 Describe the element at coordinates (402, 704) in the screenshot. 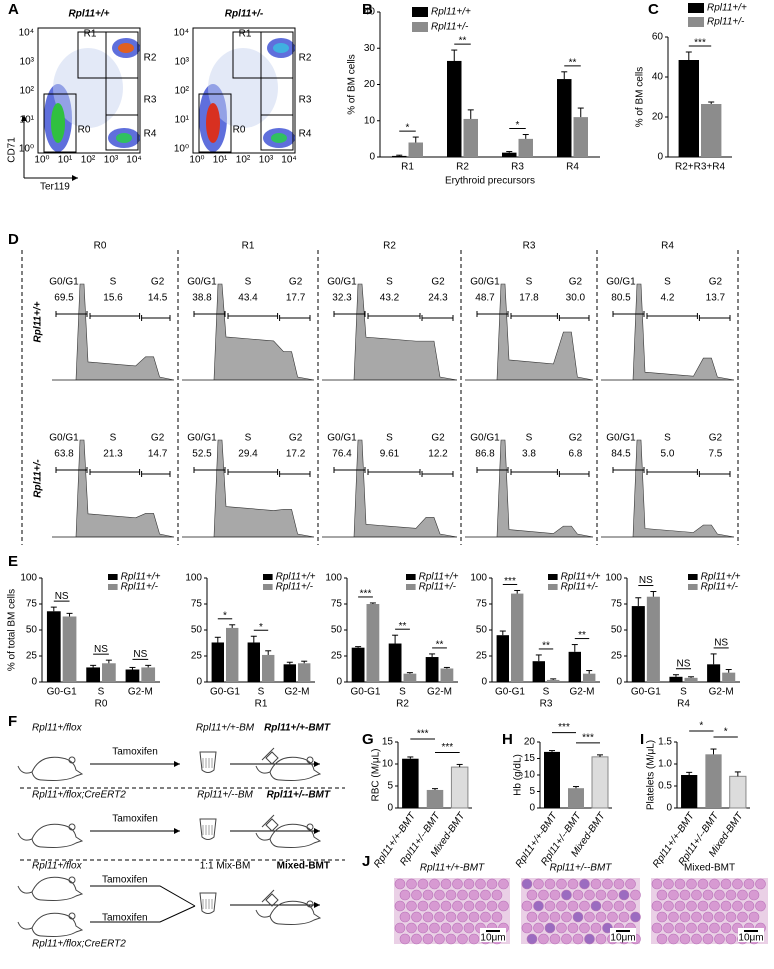

I see `x-axis-label: R2` at that location.